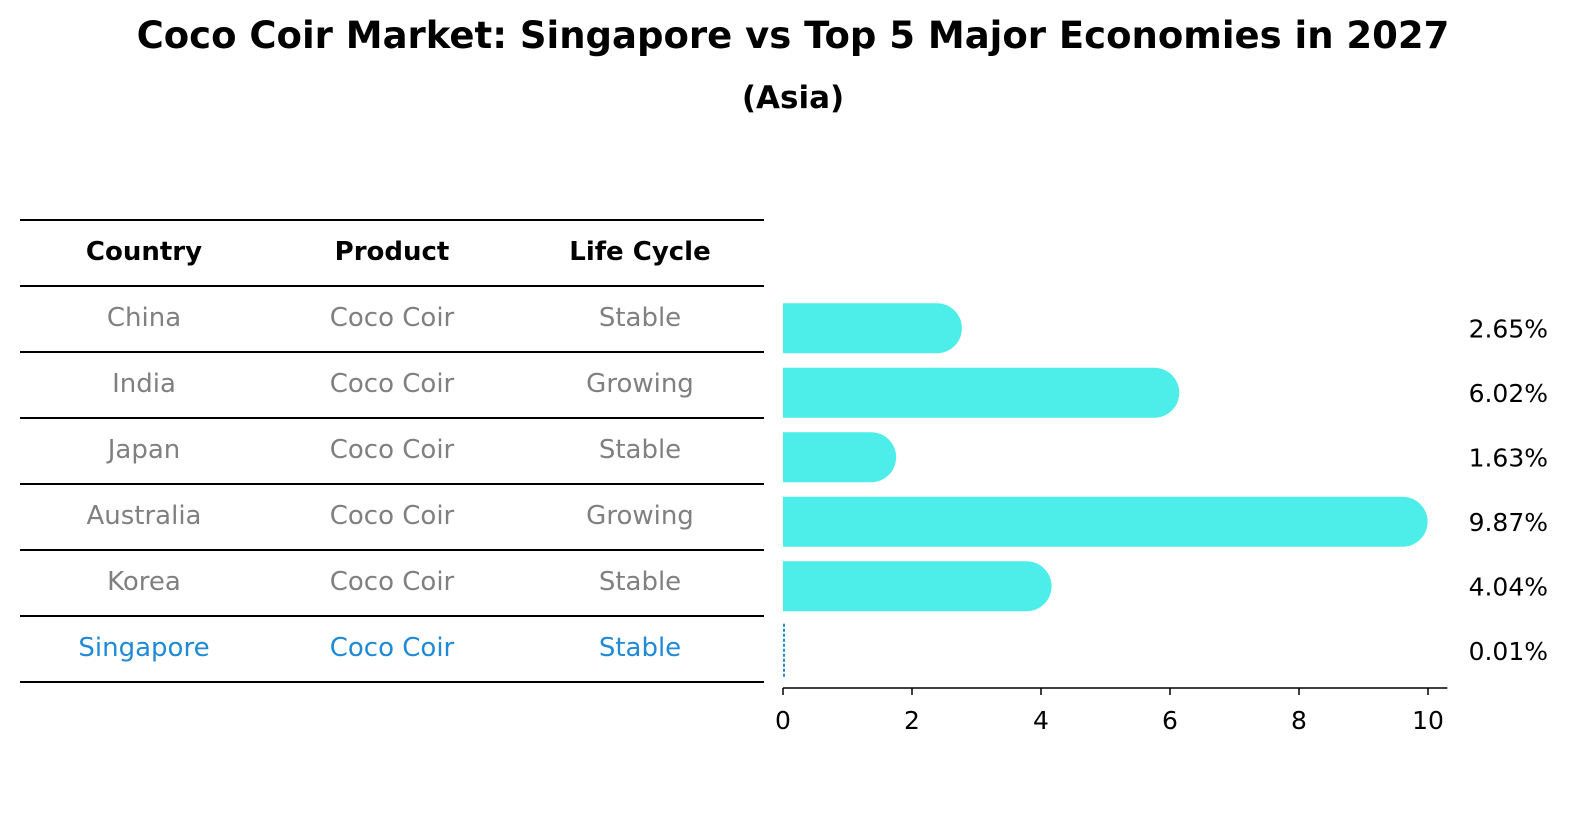 This screenshot has width=1586, height=823. What do you see at coordinates (144, 582) in the screenshot?
I see `cell-country: Korea` at bounding box center [144, 582].